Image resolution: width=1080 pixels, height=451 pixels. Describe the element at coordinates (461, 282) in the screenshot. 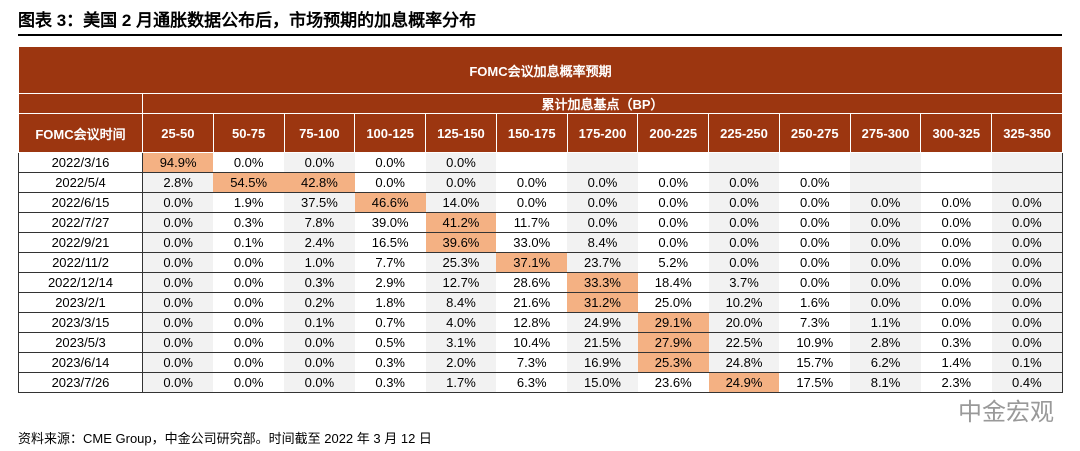

I see `probability-cell: 12.7%` at that location.